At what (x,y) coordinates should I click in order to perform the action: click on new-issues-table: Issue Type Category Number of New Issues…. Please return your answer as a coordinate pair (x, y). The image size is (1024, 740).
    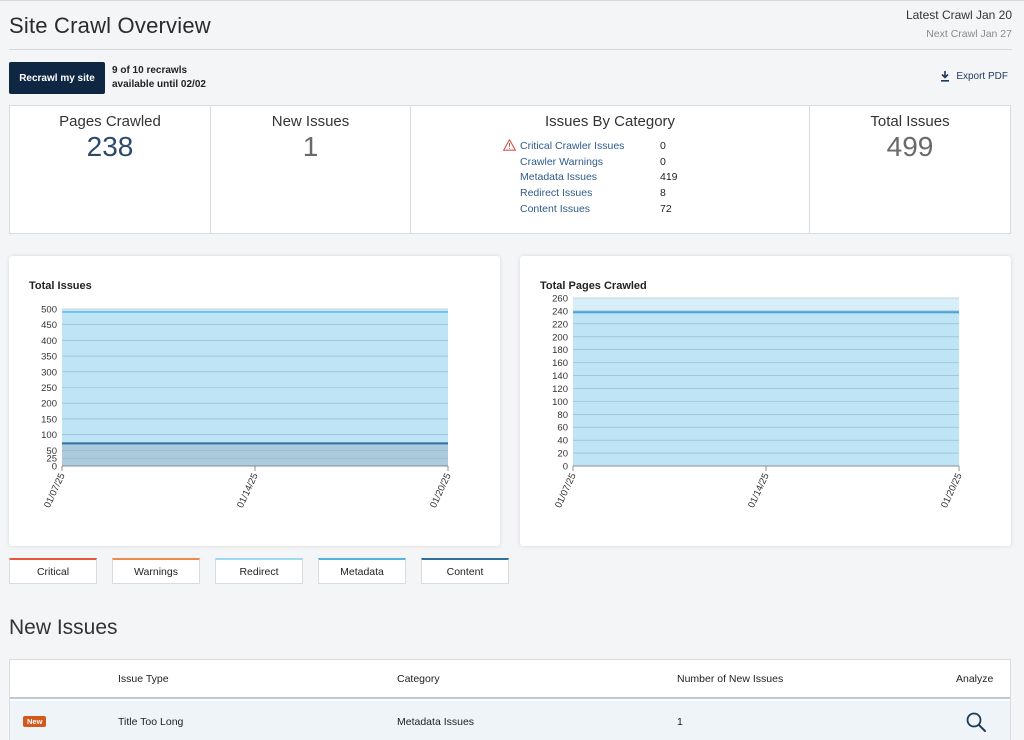
    Looking at the image, I should click on (510, 699).